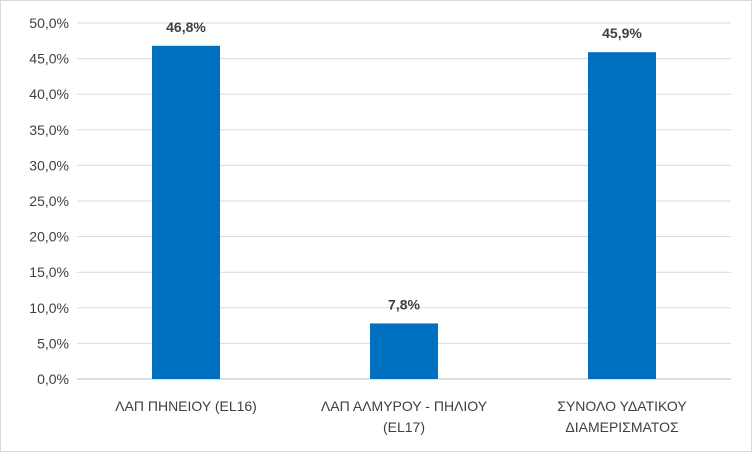 This screenshot has width=752, height=452. I want to click on y-tick-label: 40,0%, so click(49, 94).